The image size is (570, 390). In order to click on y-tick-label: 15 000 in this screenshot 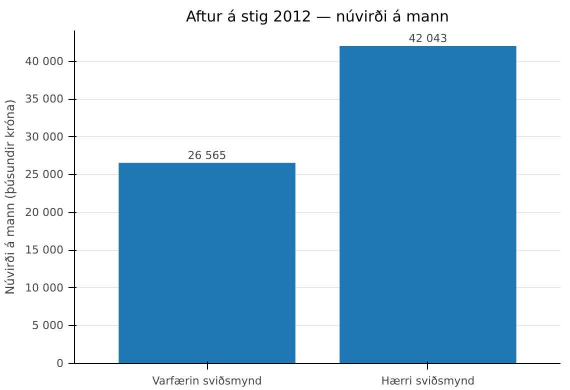, I will do `click(44, 250)`.